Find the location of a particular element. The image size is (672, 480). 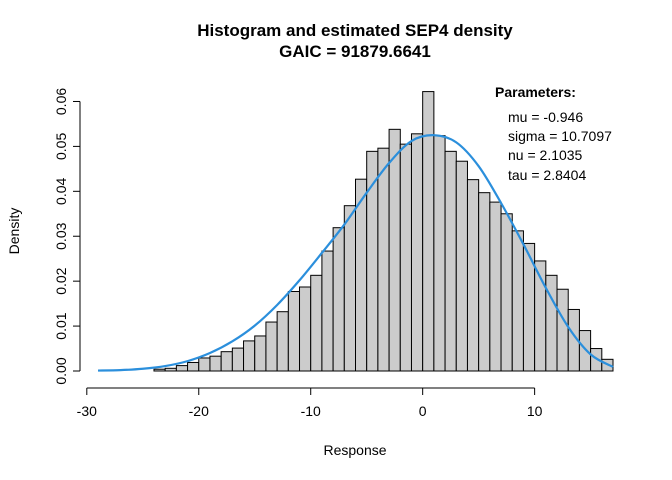

y-tick-label: 0.00 is located at coordinates (61, 370).